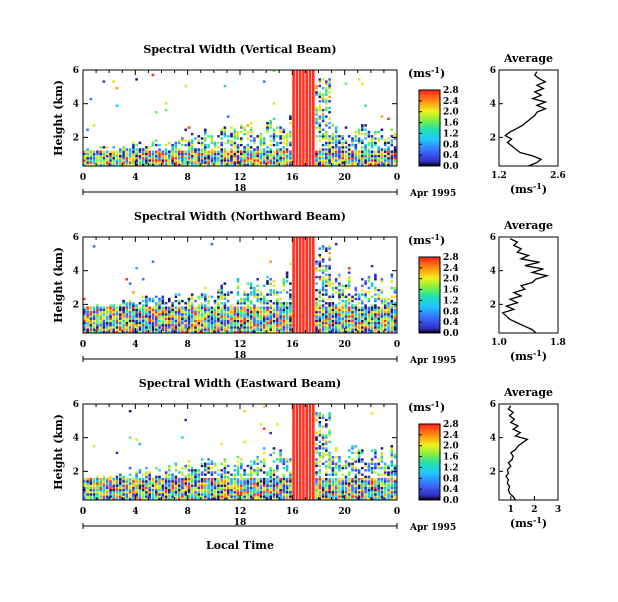 This screenshot has height=602, width=618. I want to click on y-axis-label: Height (km), so click(58, 118).